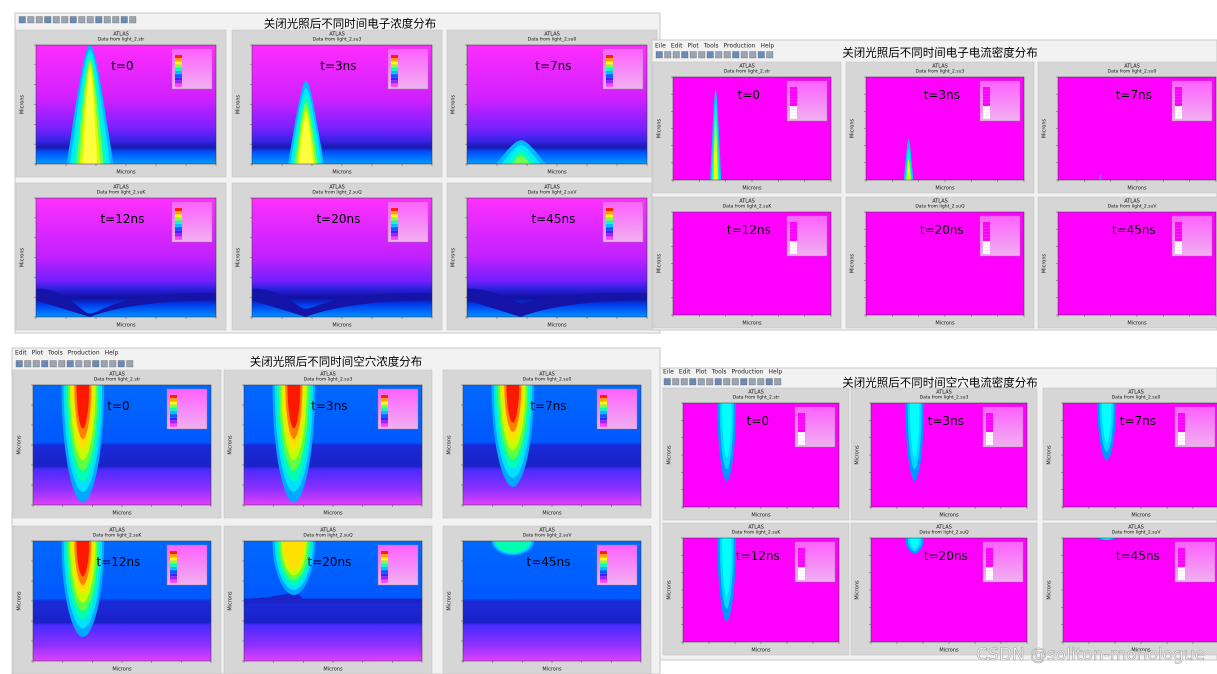 The image size is (1217, 674). Describe the element at coordinates (758, 556) in the screenshot. I see `time-label: t=12ns` at that location.